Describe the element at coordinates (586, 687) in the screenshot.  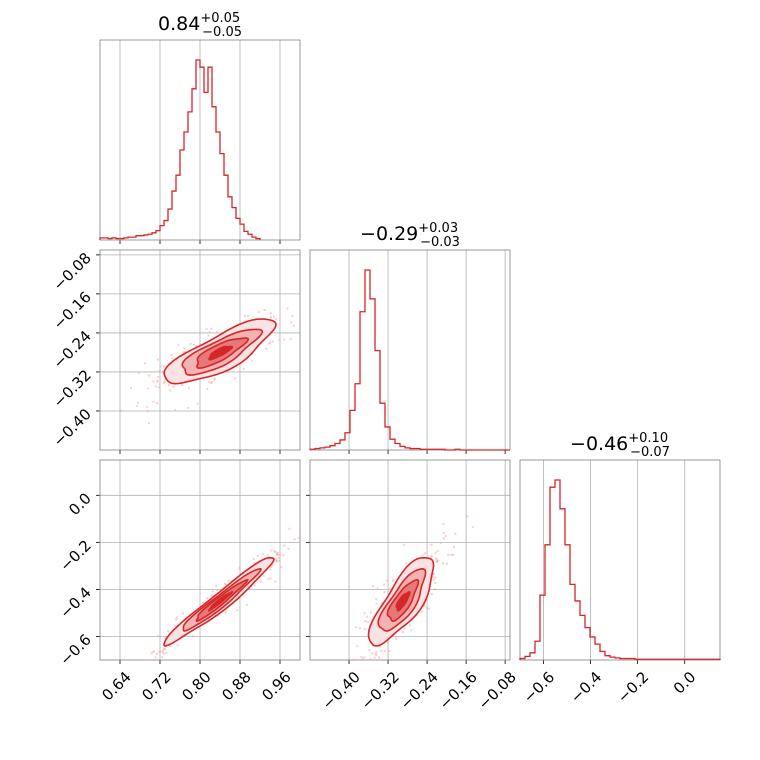
I see `x-tick-label: −0.4` at that location.